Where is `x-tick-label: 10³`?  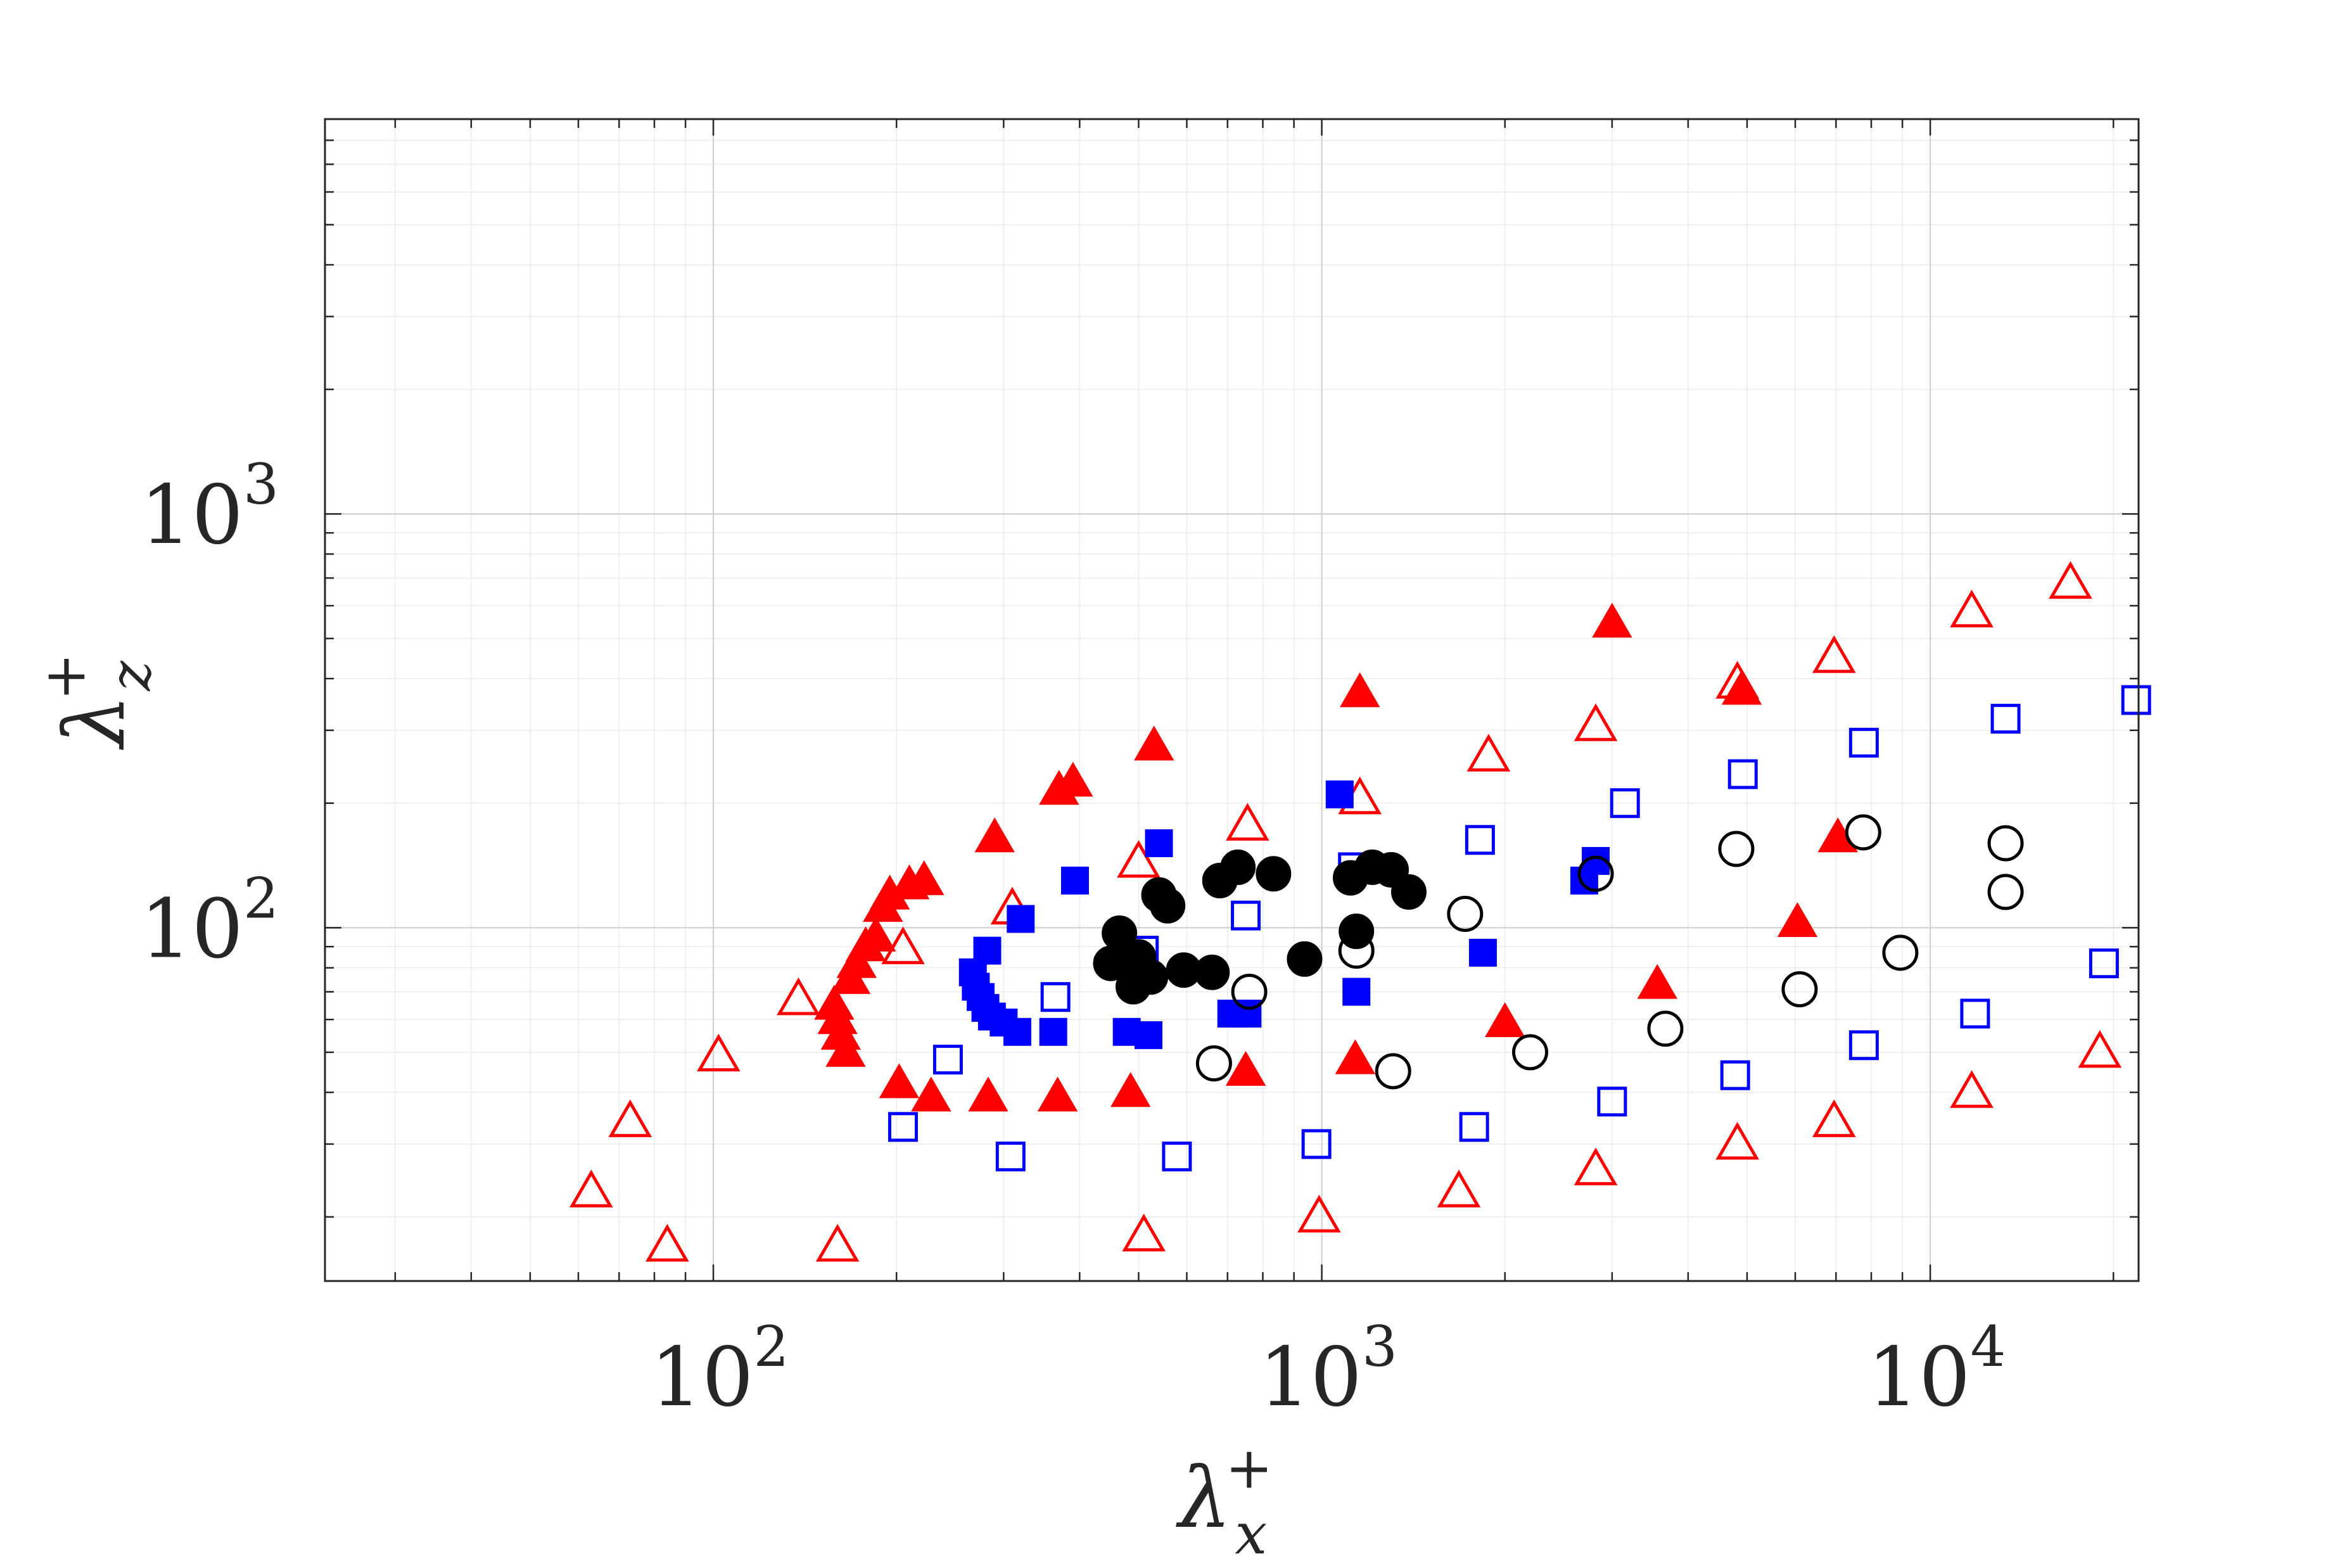 x-tick-label: 10³ is located at coordinates (1328, 1369).